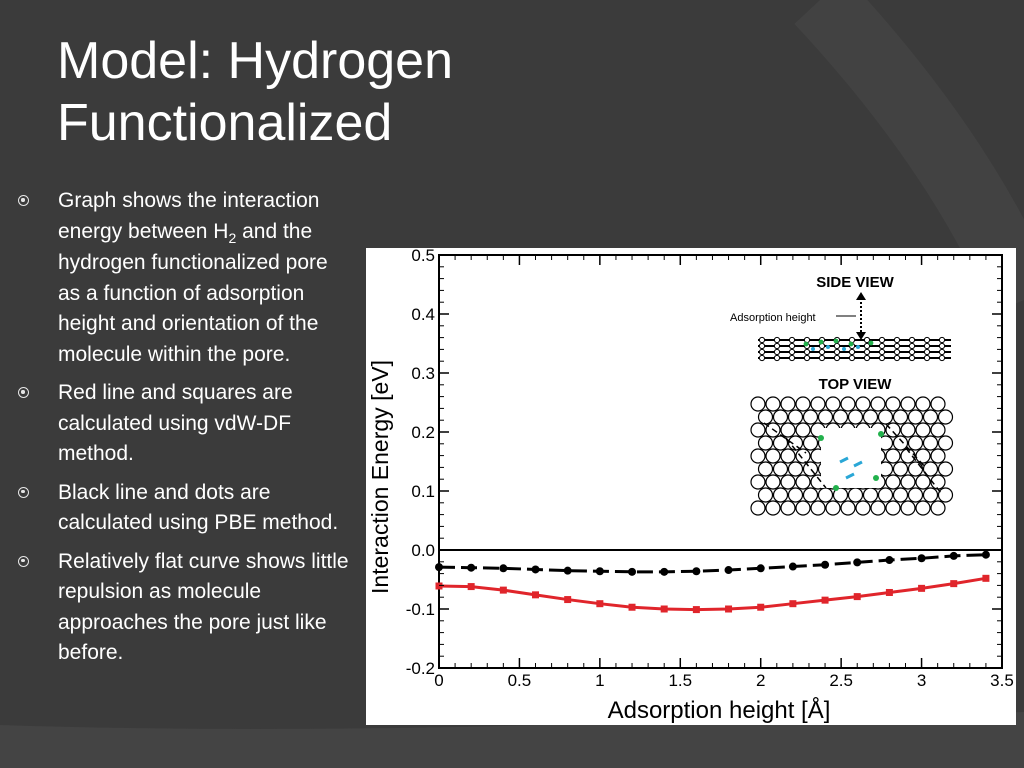 The image size is (1024, 768). What do you see at coordinates (921, 680) in the screenshot?
I see `x-tick-label: 3` at bounding box center [921, 680].